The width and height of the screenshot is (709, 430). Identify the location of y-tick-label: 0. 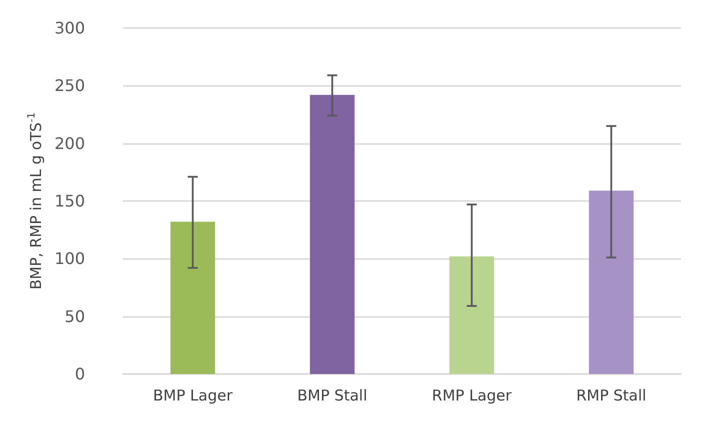
(79, 374).